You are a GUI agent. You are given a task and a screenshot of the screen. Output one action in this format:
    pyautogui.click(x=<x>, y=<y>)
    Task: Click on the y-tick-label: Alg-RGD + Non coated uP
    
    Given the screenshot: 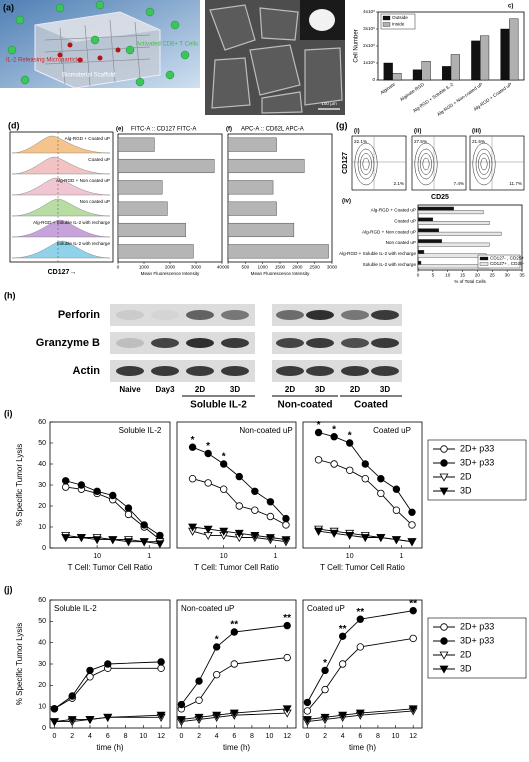 What is the action you would take?
    pyautogui.click(x=389, y=231)
    